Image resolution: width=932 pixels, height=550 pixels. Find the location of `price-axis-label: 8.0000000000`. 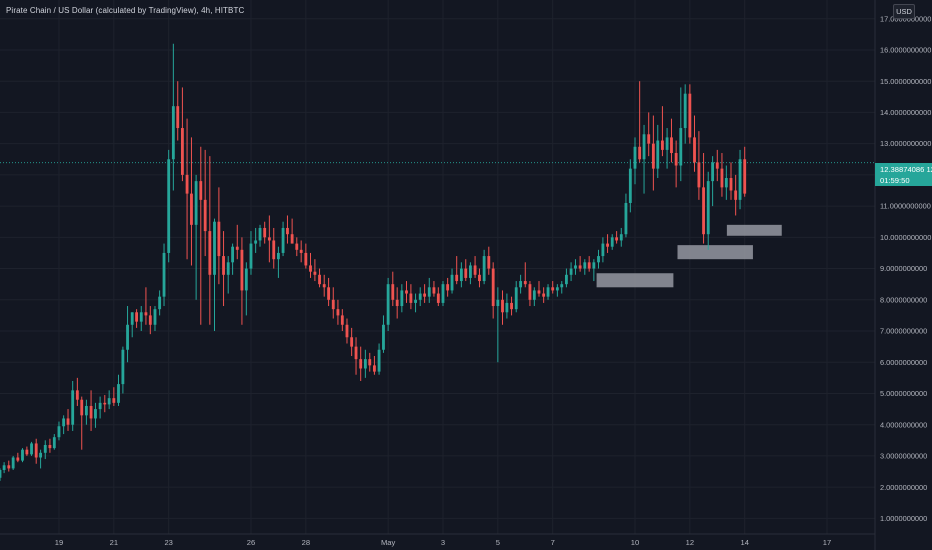

price-axis-label: 8.0000000000 is located at coordinates (903, 299).